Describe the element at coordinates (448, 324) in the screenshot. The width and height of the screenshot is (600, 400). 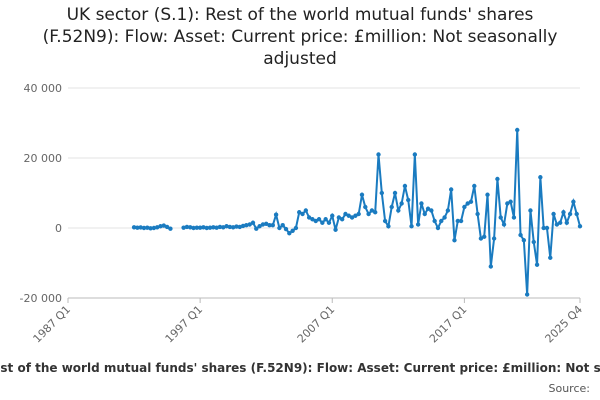
I see `x-tick-label: 2017 Q1` at that location.